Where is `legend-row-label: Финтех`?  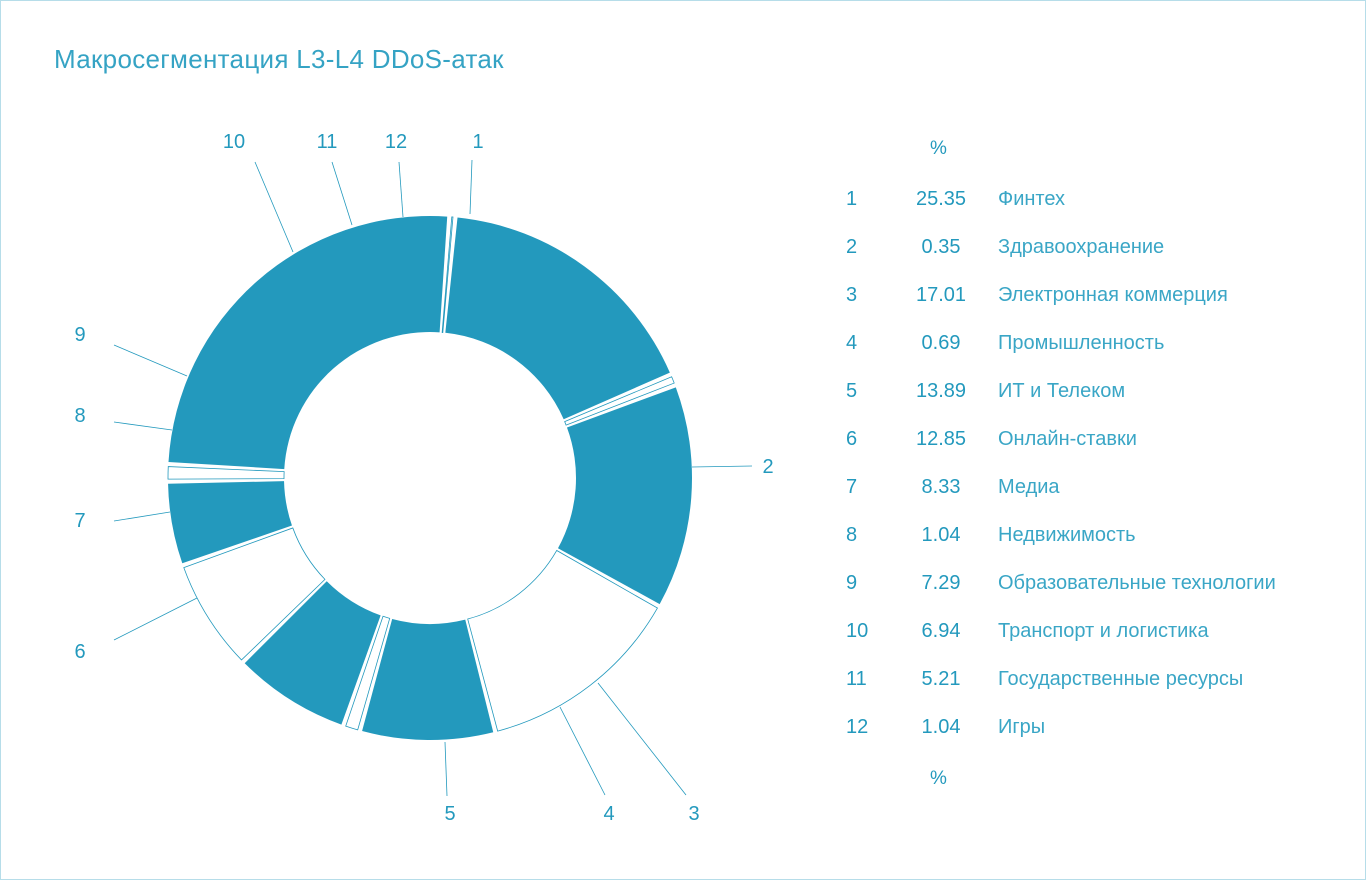
legend-row-label: Финтех is located at coordinates (1032, 199).